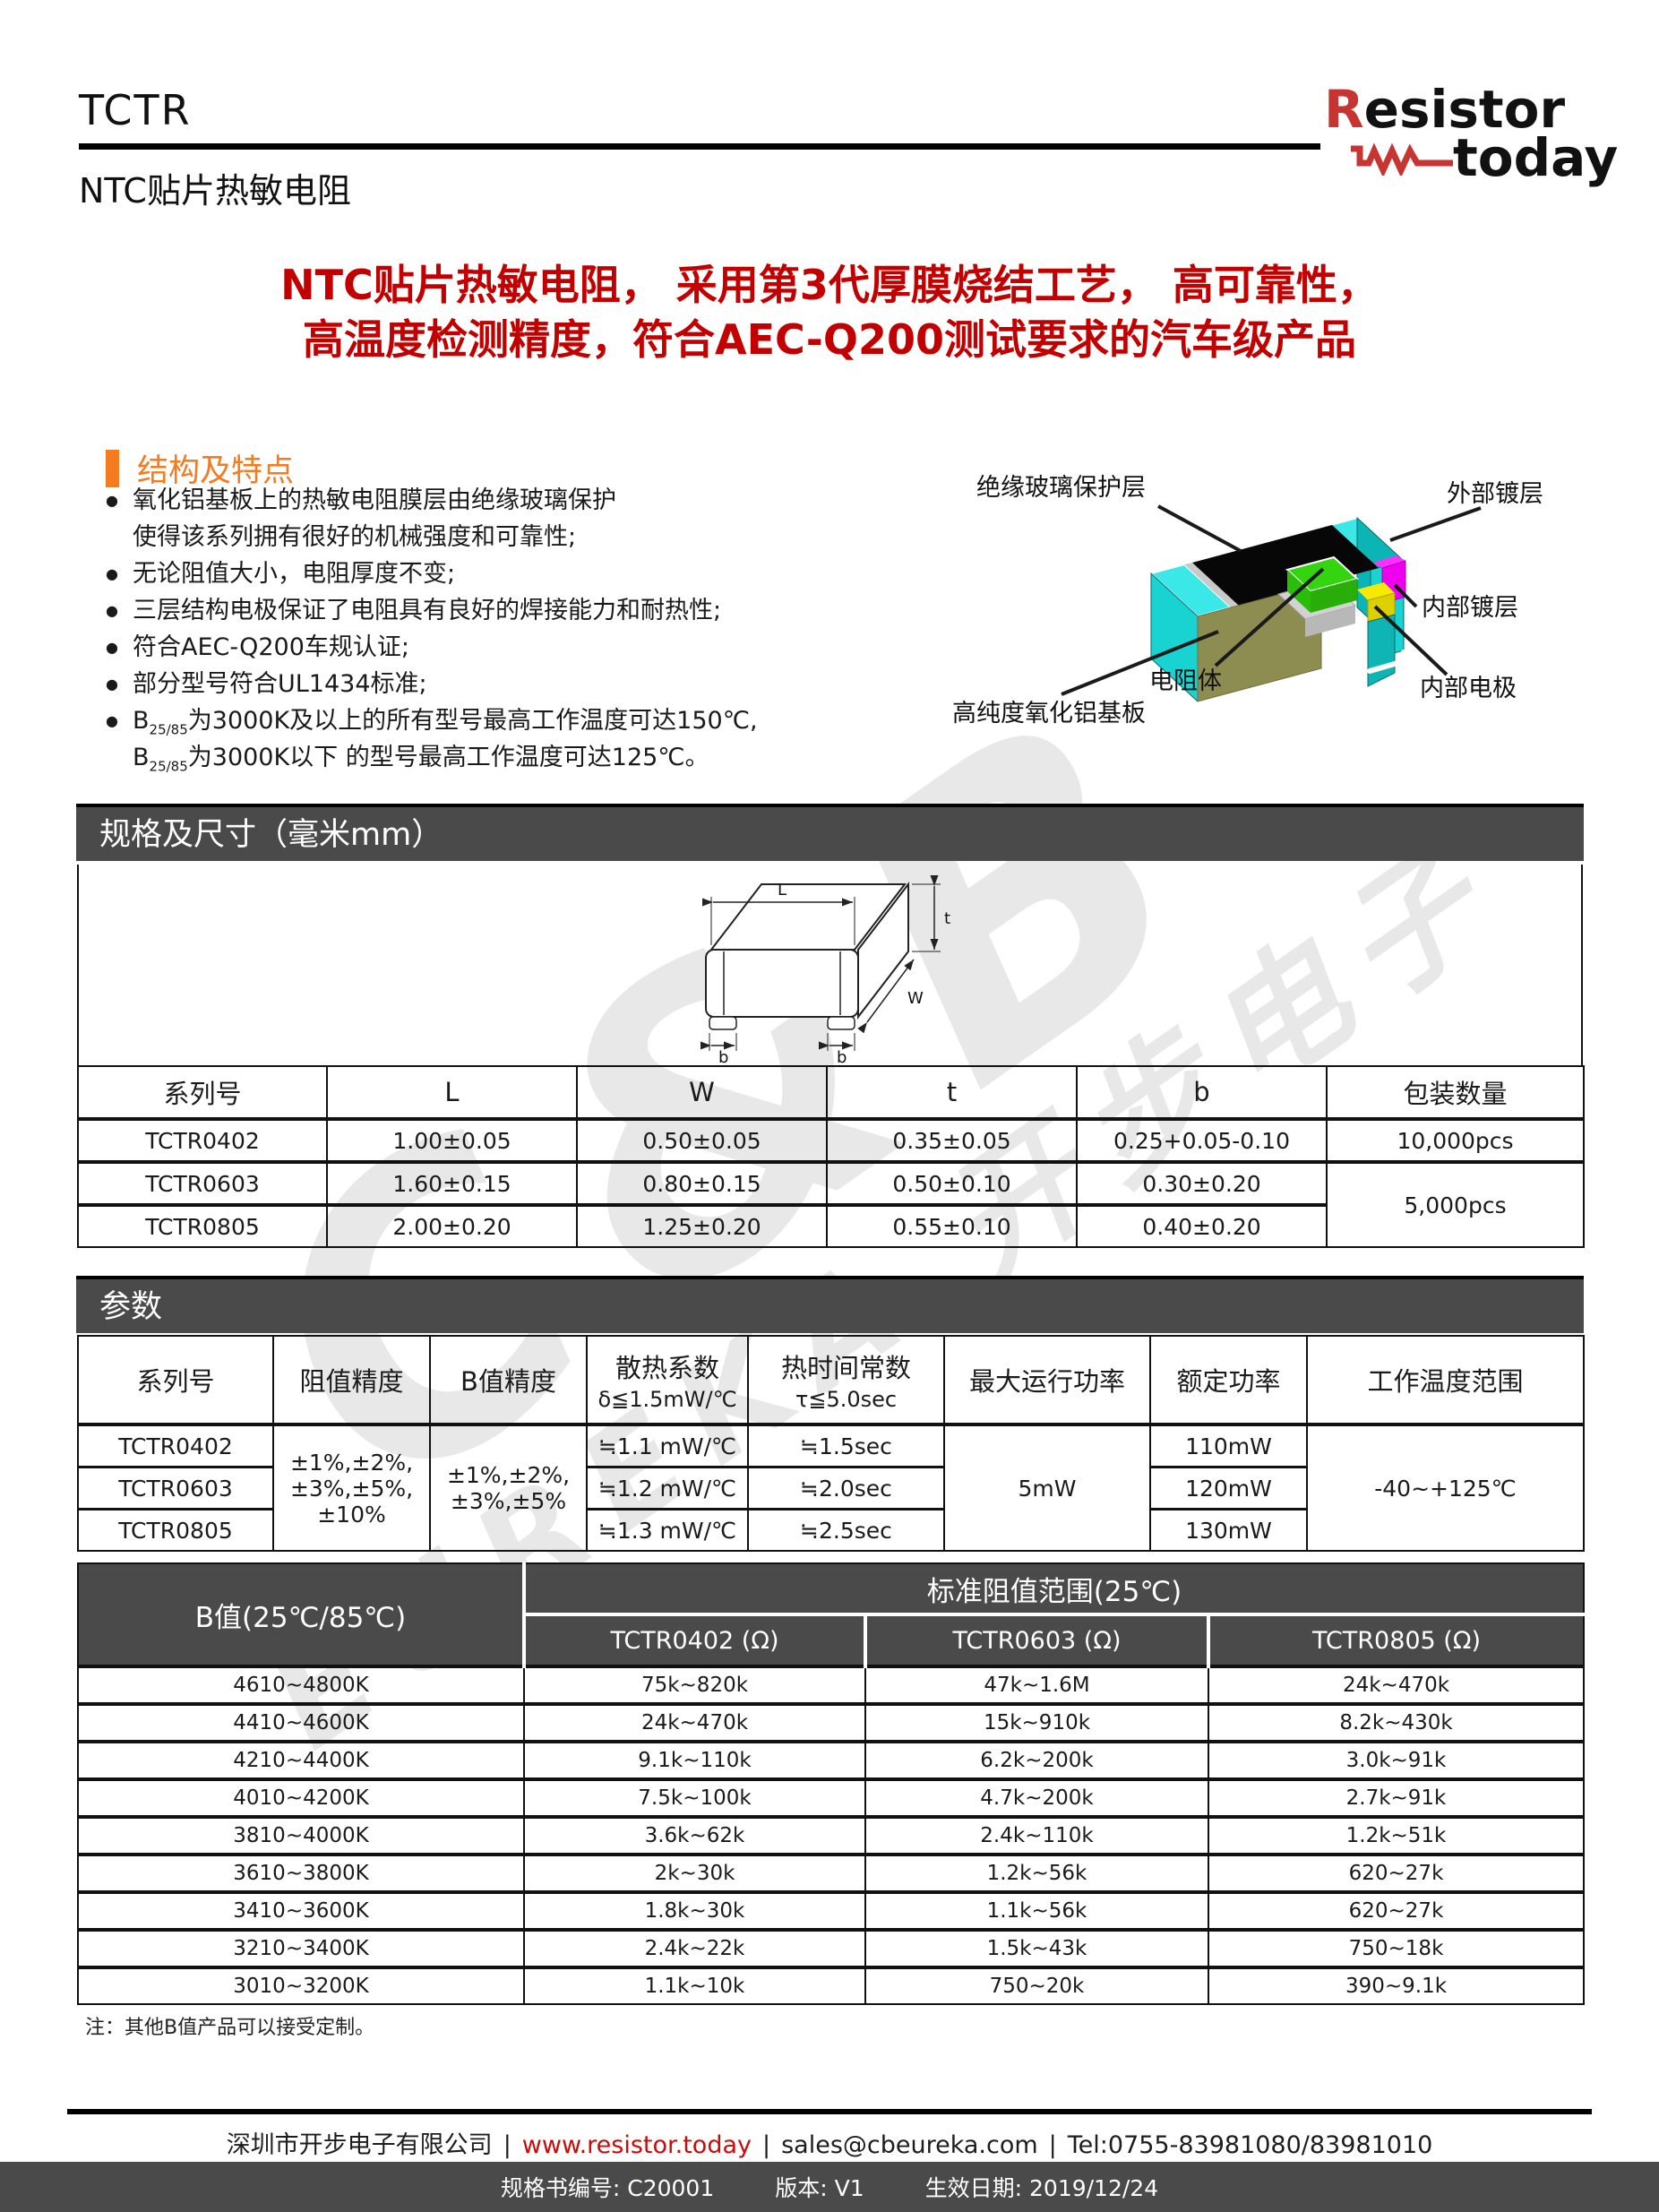  I want to click on cell: TCTR0603, so click(175, 1488).